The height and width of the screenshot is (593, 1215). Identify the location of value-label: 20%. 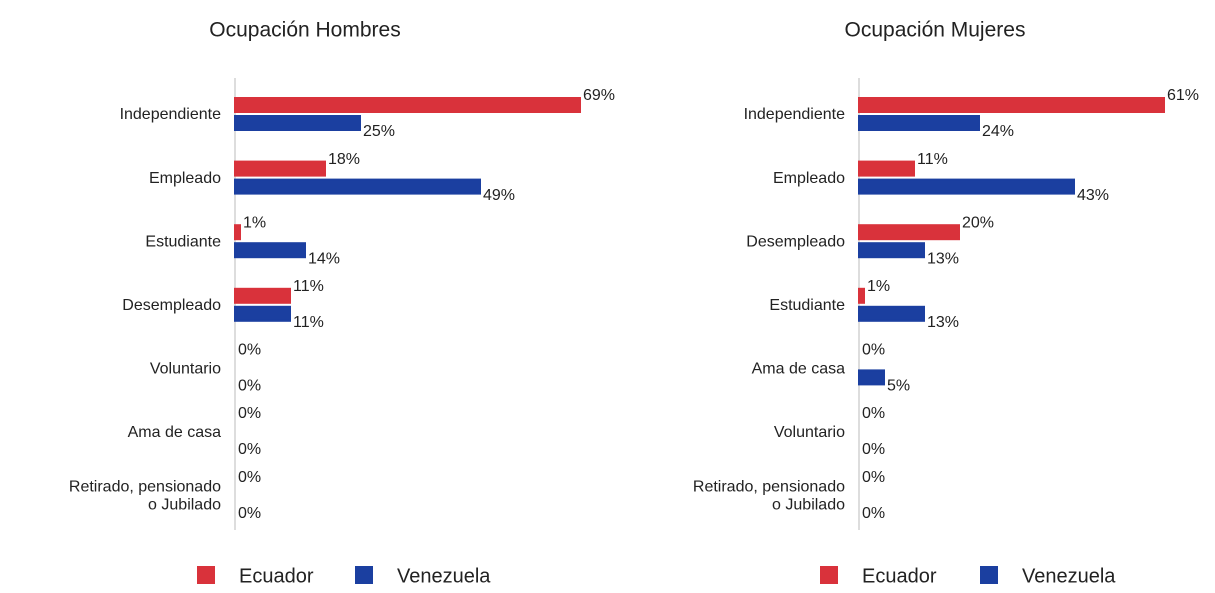
(978, 222).